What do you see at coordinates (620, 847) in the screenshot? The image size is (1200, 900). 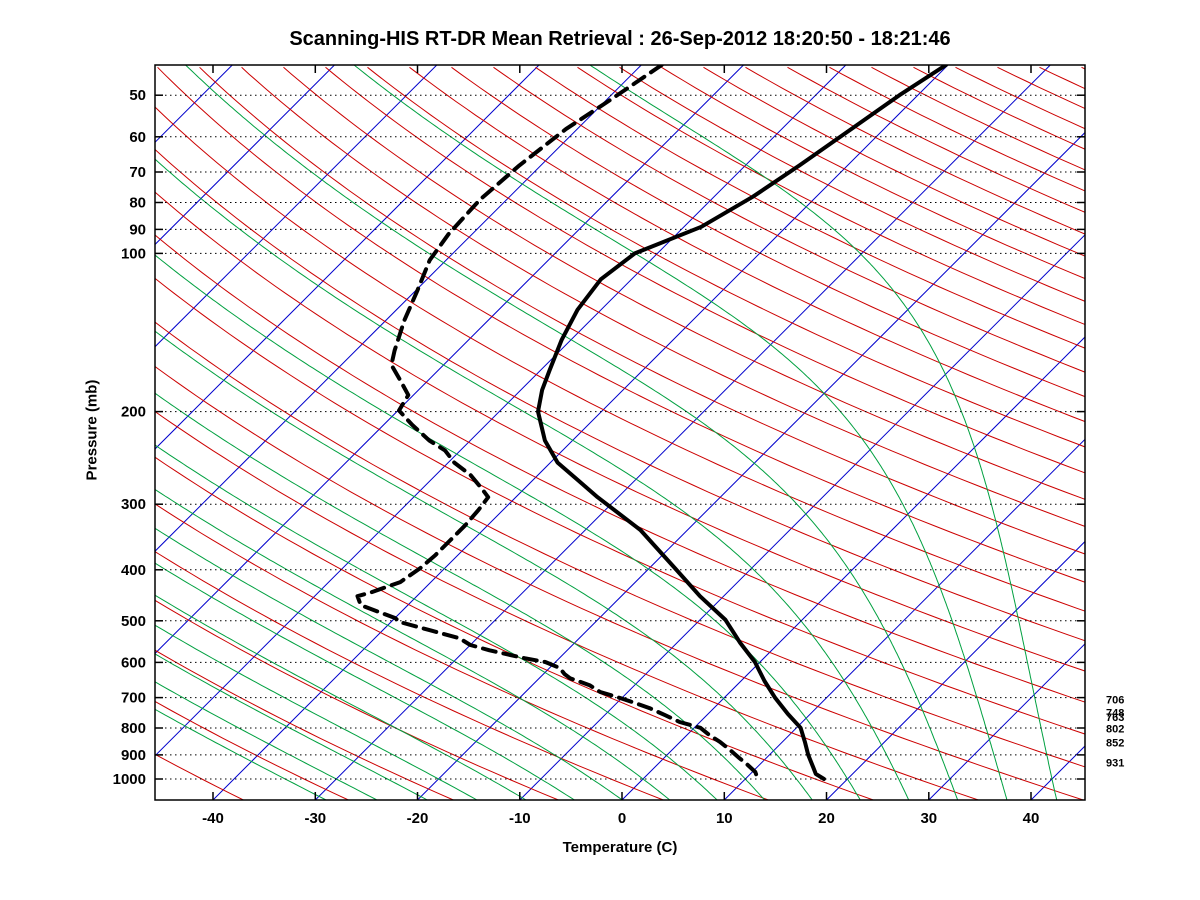 I see `x-axis-label: Temperature (C)` at bounding box center [620, 847].